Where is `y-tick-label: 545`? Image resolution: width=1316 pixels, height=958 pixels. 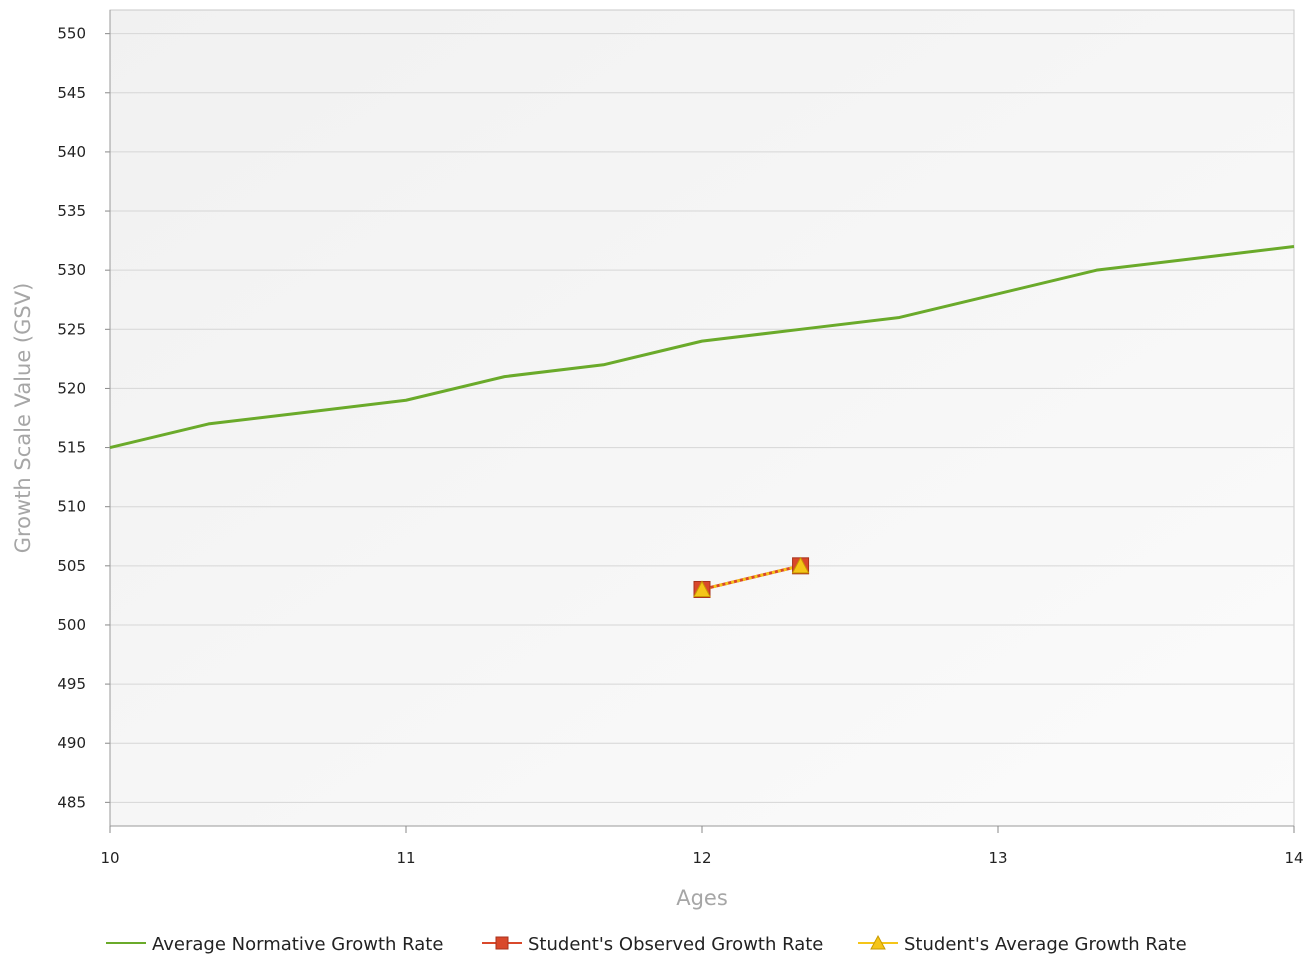 y-tick-label: 545 is located at coordinates (71, 93).